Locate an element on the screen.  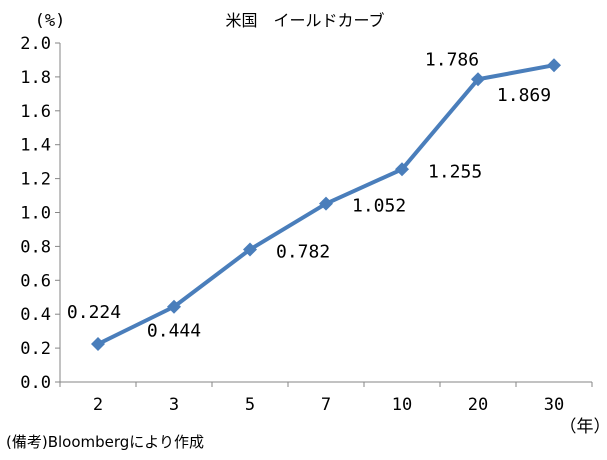
x-tick-label: 30 is located at coordinates (554, 405).